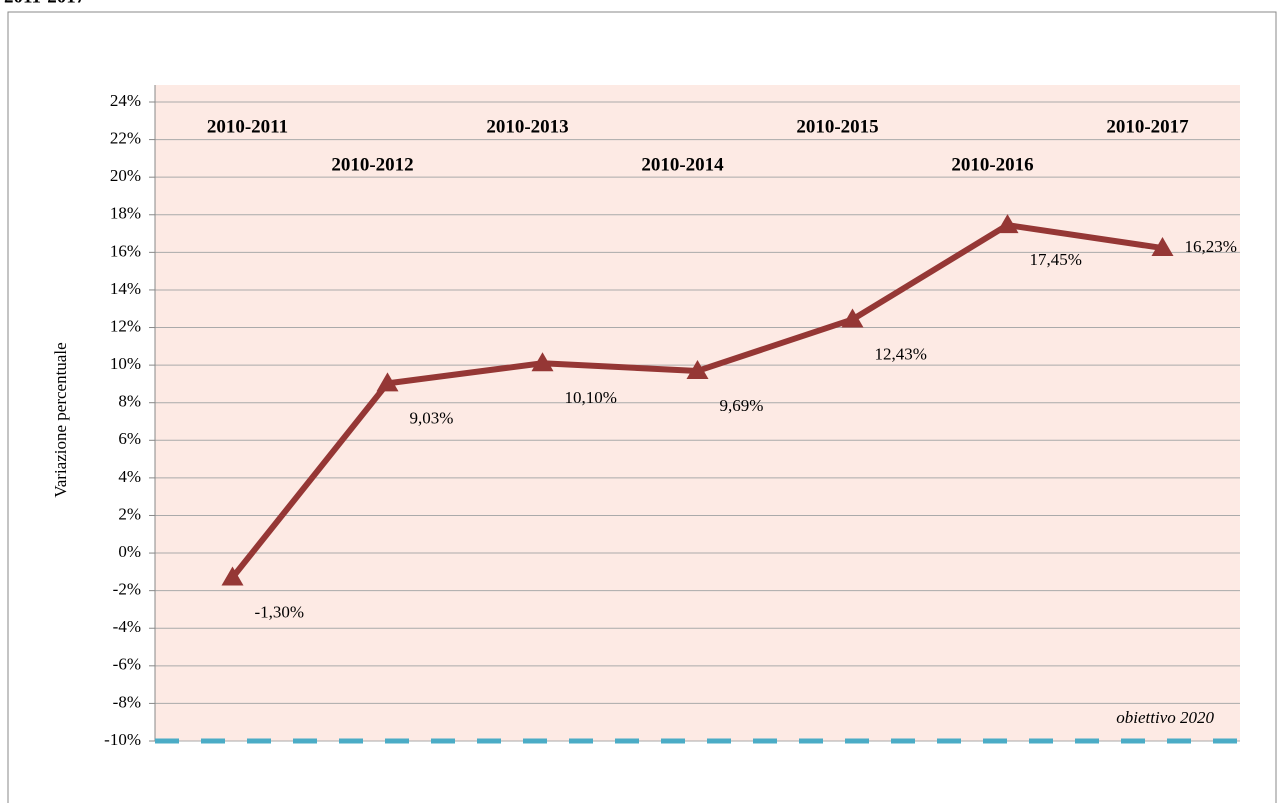  What do you see at coordinates (129, 476) in the screenshot?
I see `y-tick-label: 4%` at bounding box center [129, 476].